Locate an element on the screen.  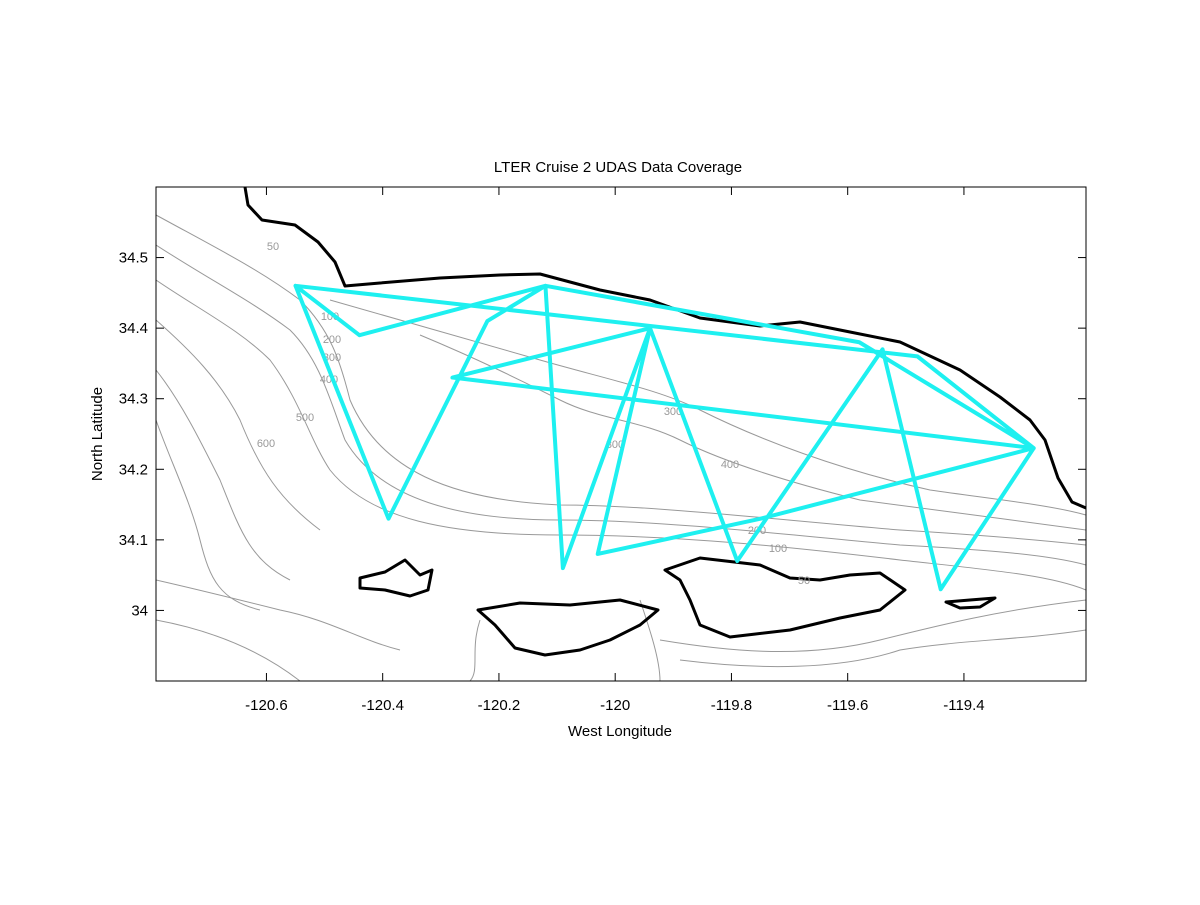
y-axis-label: North Latitude is located at coordinates (97, 434).